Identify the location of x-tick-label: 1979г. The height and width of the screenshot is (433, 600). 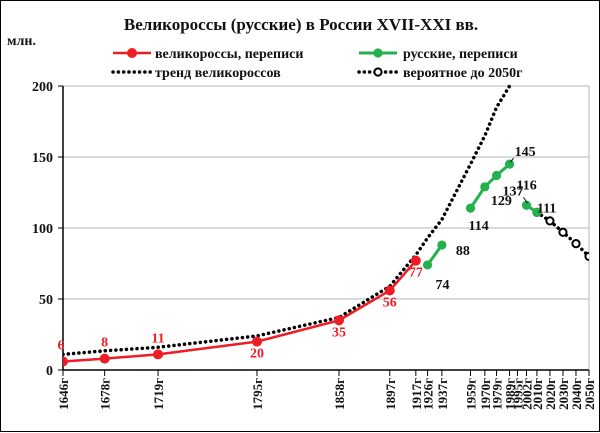
(497, 394).